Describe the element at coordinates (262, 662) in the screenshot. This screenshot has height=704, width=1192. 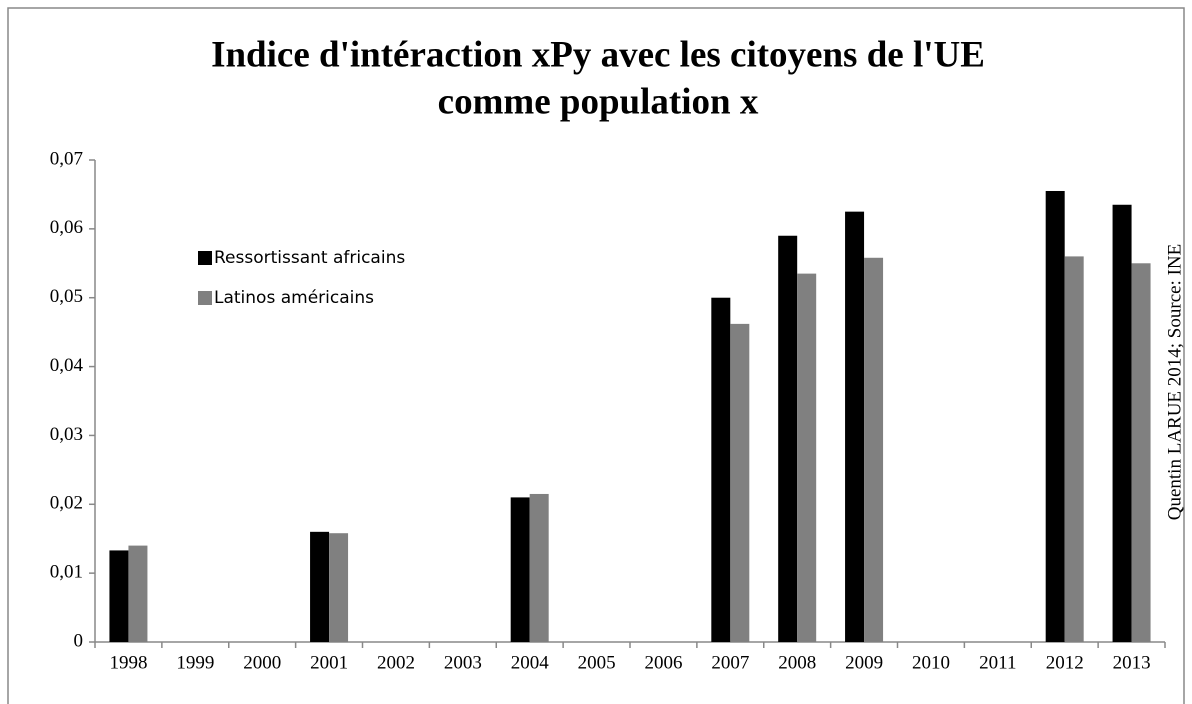
I see `x-tick-label: 2000` at that location.